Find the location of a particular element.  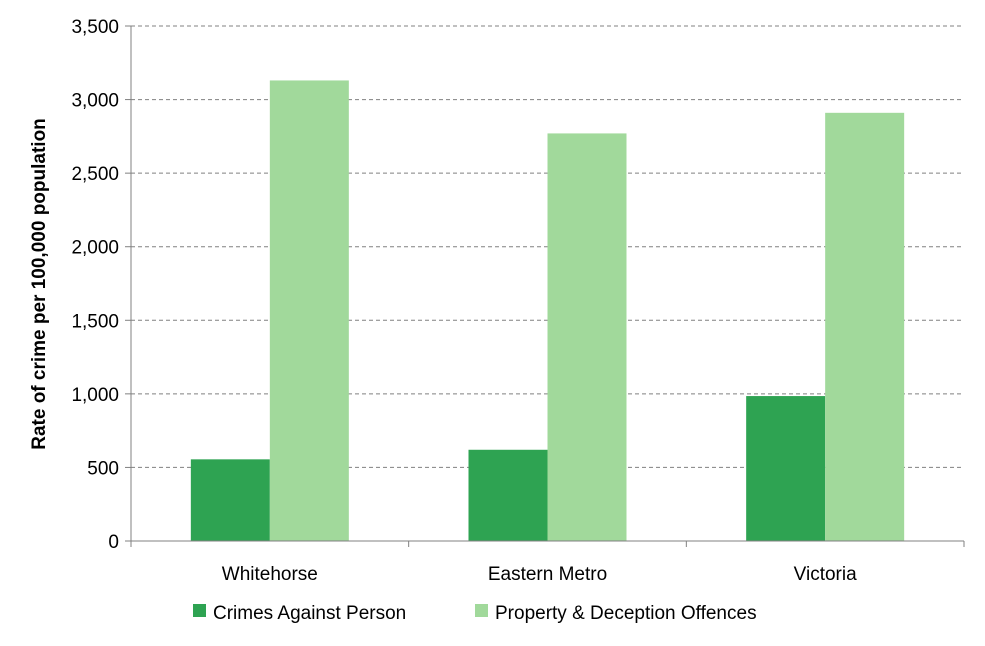

x-category-labels: Whitehorse Eastern Metro Victoria is located at coordinates (539, 574).